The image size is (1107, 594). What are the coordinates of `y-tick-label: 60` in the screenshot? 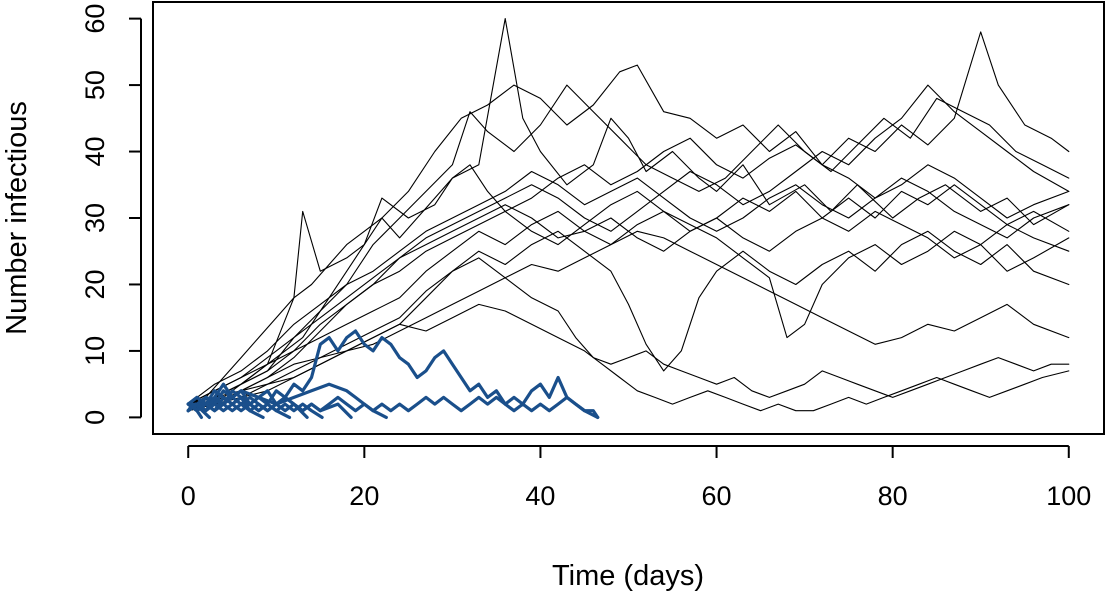 It's located at (95, 19).